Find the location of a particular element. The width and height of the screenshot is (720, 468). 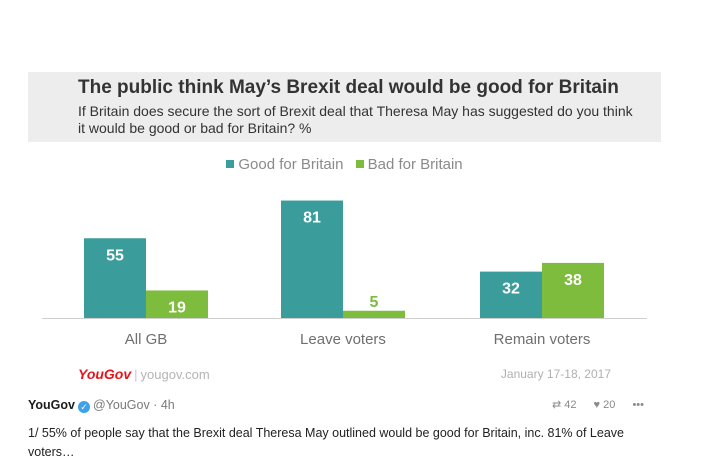

retweet-count: 42 is located at coordinates (570, 405).